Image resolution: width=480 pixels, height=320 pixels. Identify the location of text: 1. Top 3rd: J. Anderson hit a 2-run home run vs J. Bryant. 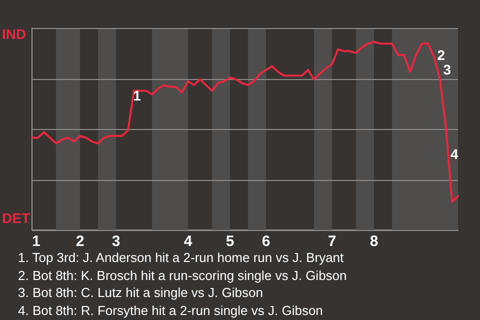
(181, 257).